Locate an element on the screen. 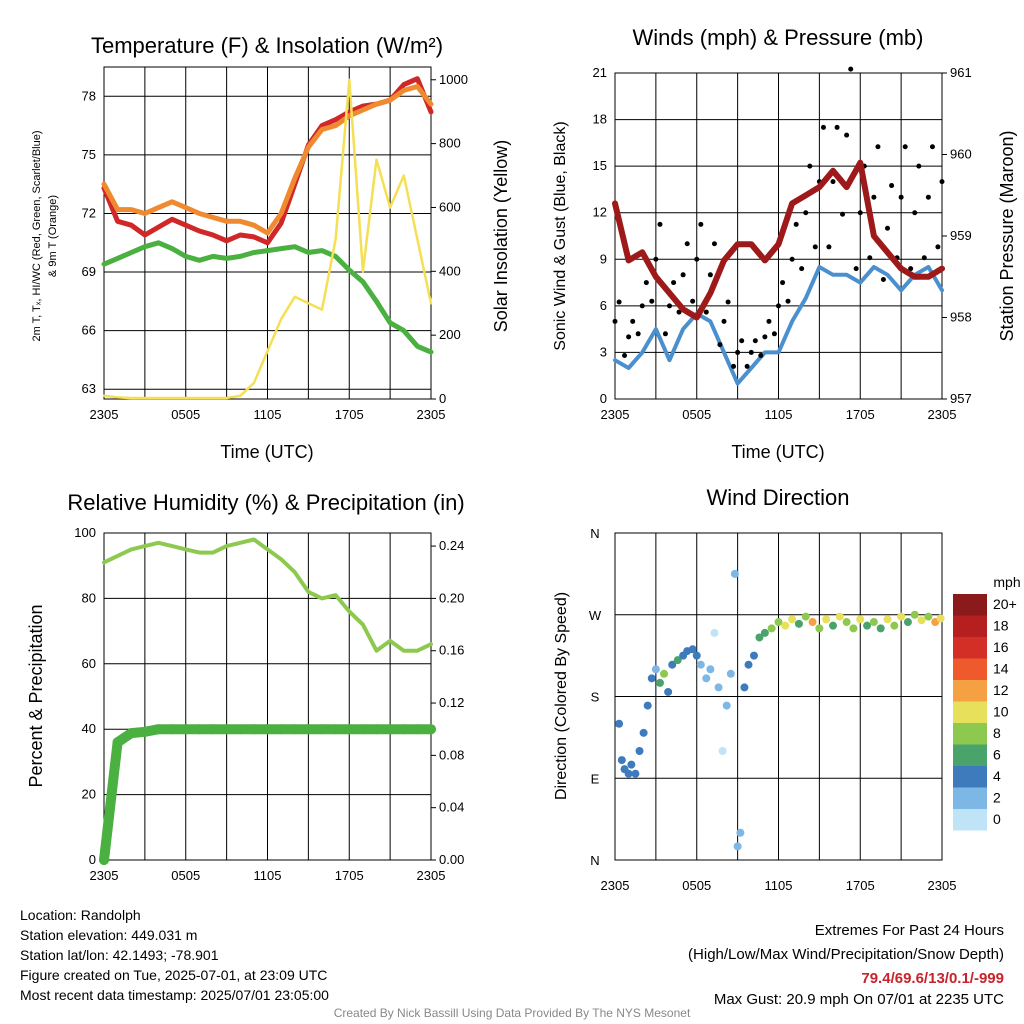 Image resolution: width=1024 pixels, height=1024 pixels. ytick-label-2: 18 is located at coordinates (600, 119).